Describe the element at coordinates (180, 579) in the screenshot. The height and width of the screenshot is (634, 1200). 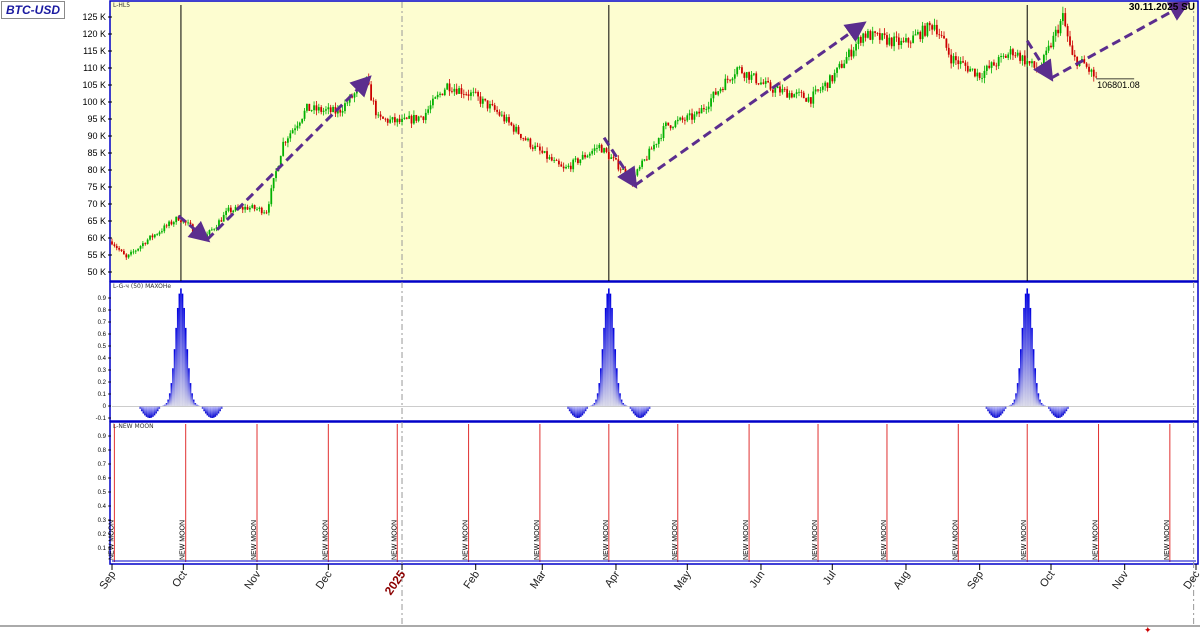
I see `x-month-label: Oct` at that location.